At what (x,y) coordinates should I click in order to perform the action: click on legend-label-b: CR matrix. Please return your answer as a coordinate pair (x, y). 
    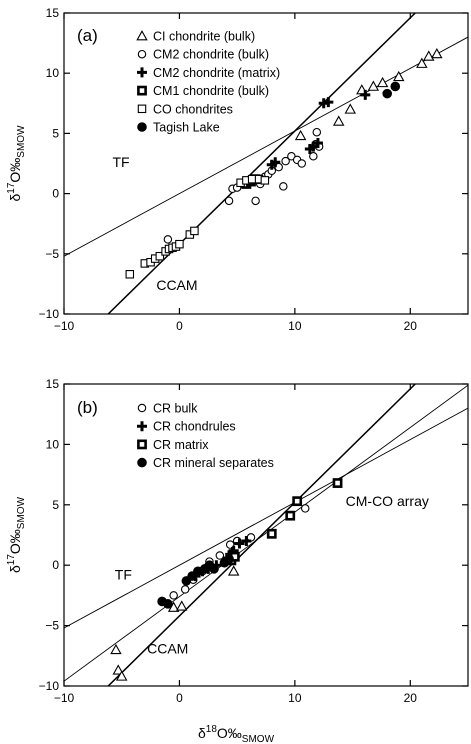
    Looking at the image, I should click on (181, 445).